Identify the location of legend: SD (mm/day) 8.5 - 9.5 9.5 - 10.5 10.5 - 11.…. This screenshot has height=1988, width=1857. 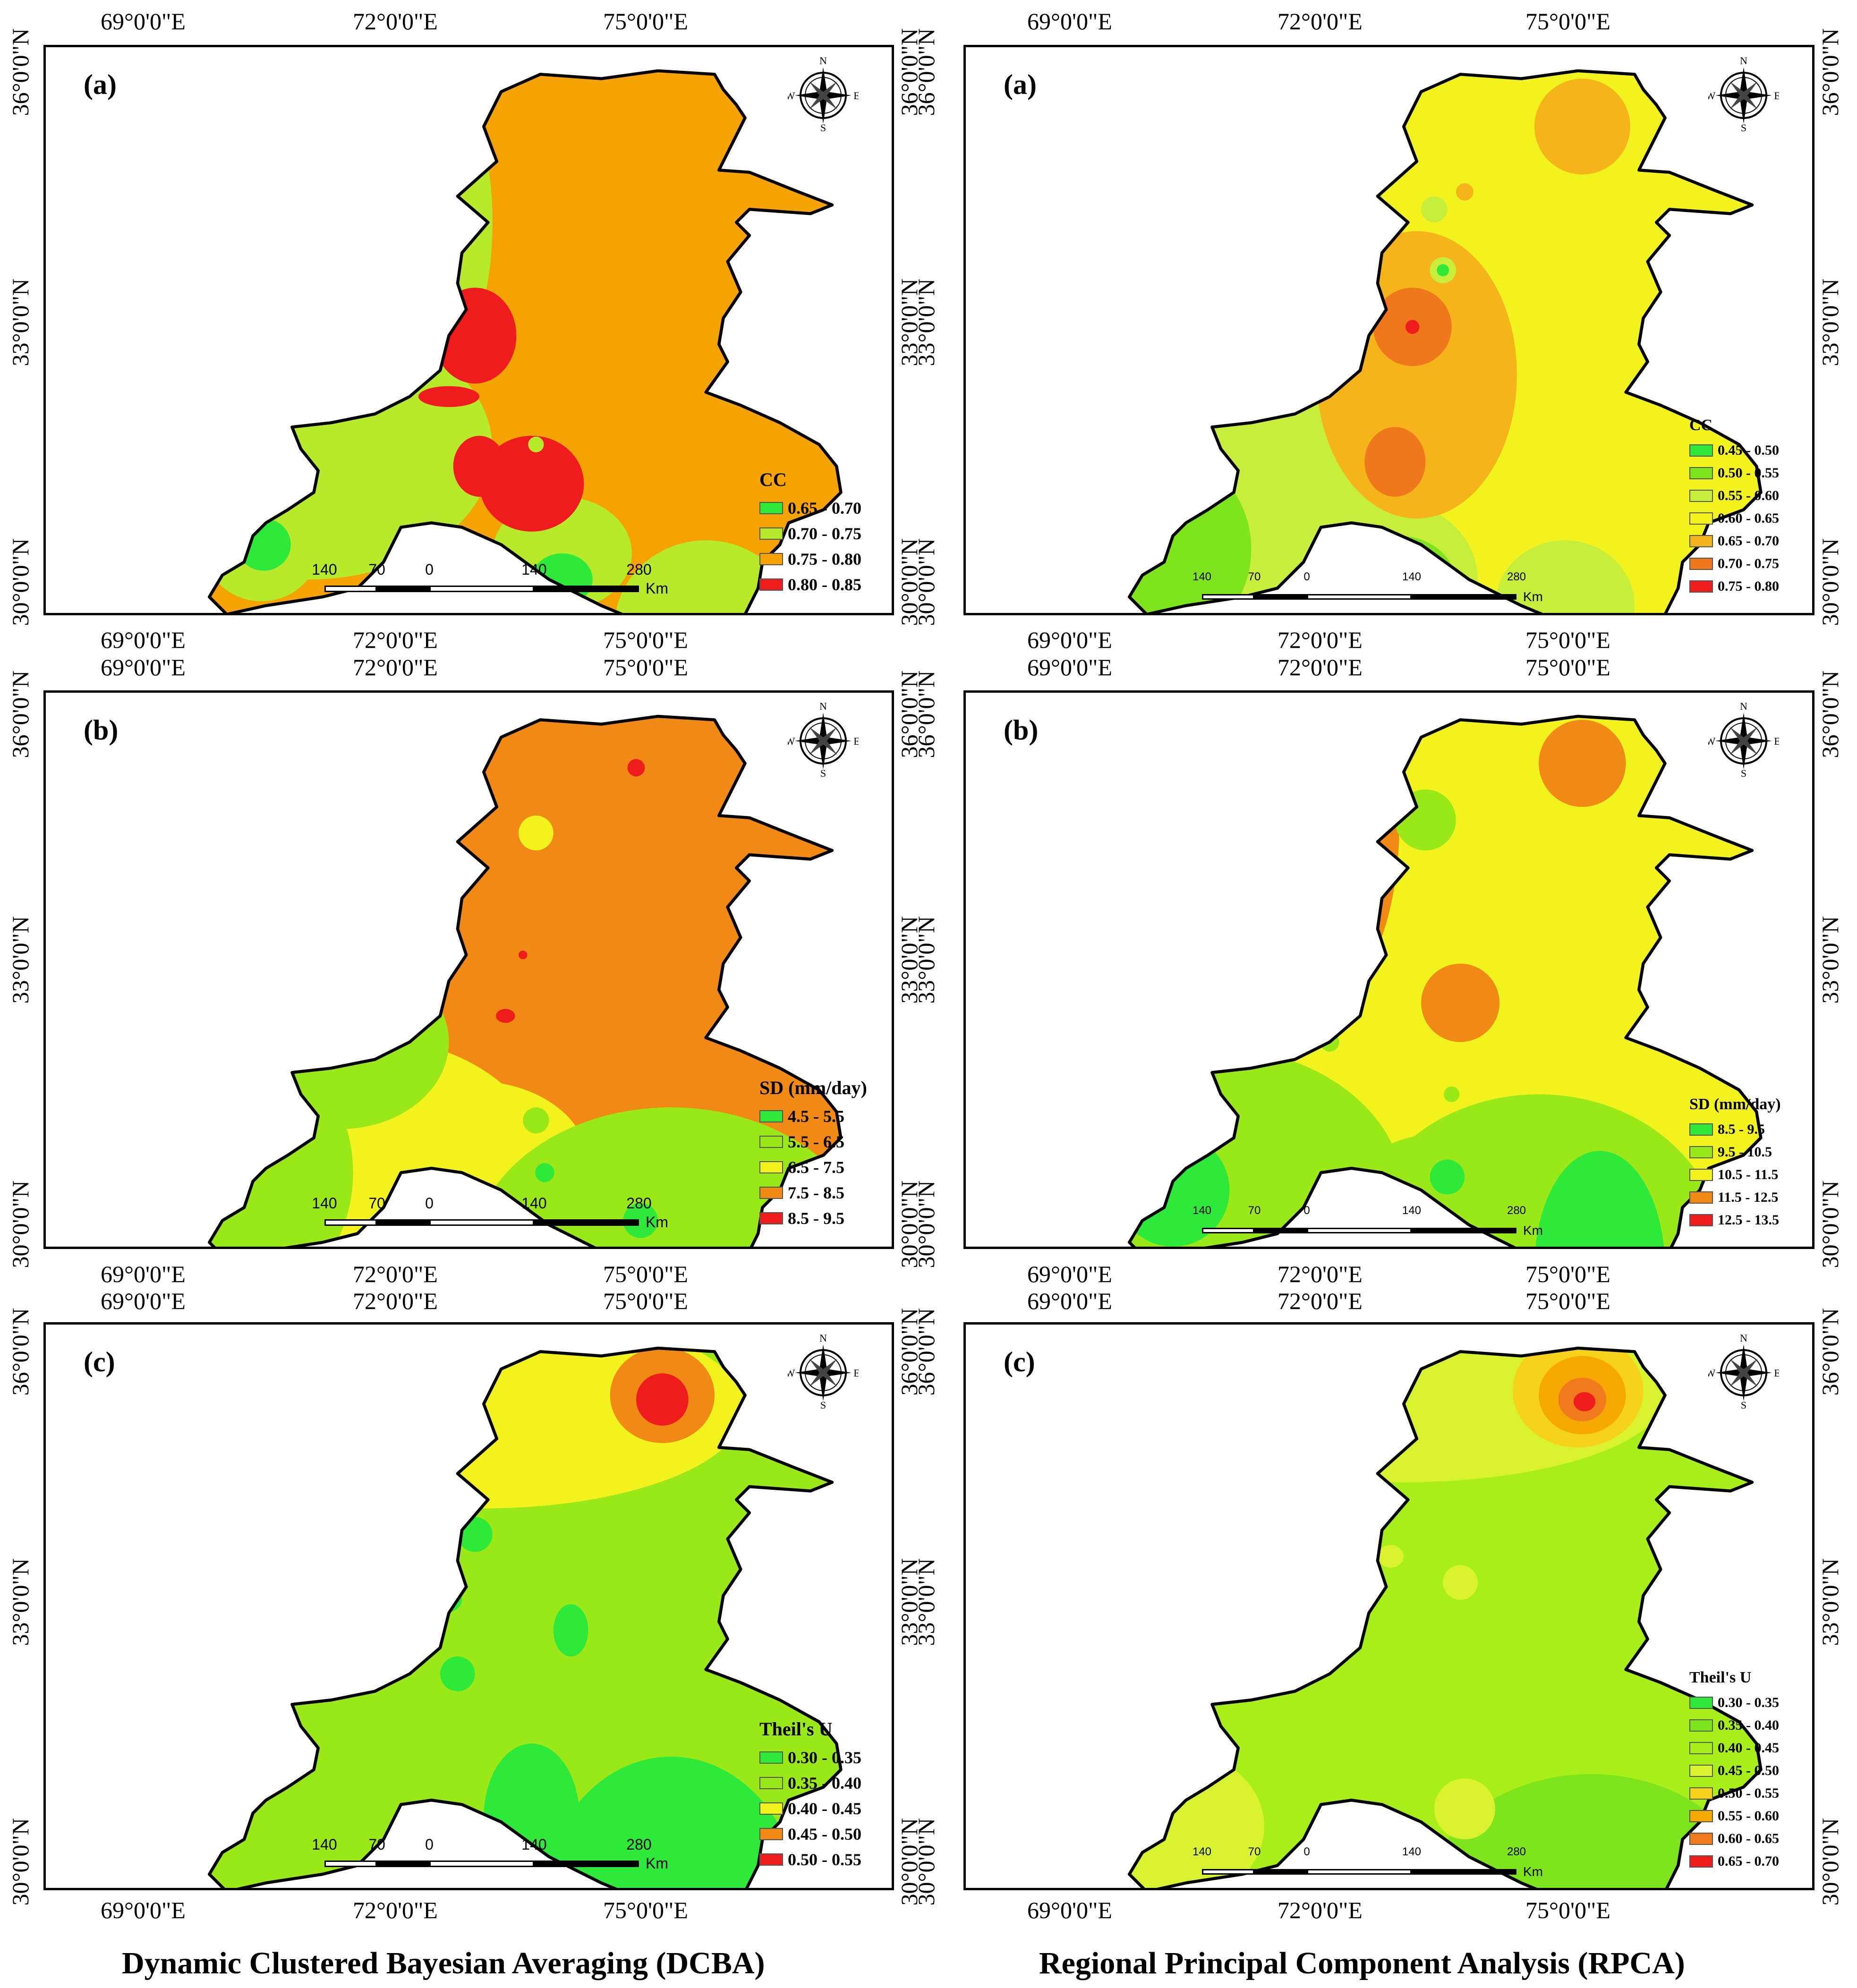
(1735, 1164).